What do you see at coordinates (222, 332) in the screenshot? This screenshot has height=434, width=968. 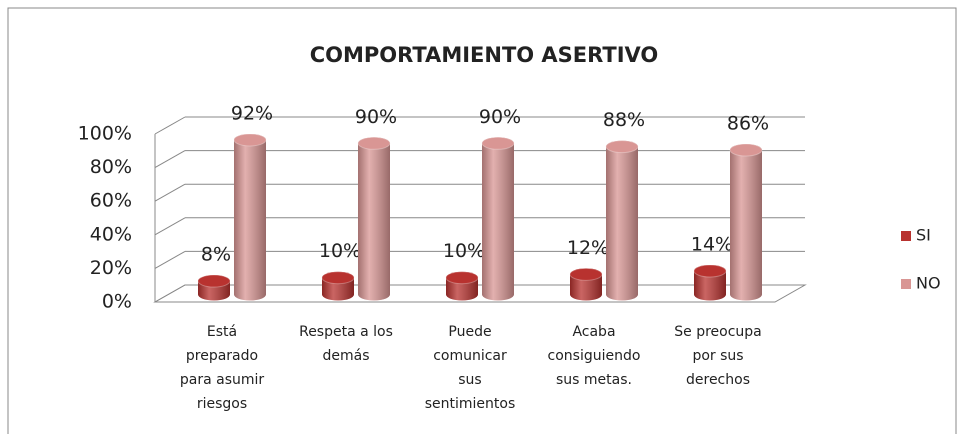 I see `x-tick-label: Está` at bounding box center [222, 332].